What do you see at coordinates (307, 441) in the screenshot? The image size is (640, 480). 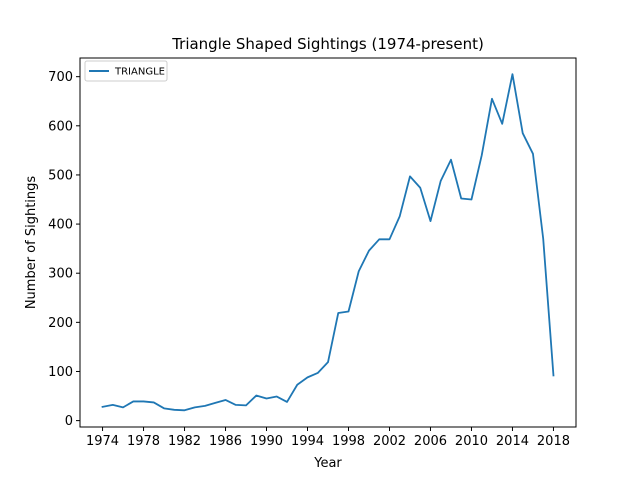 I see `x-tick-label: 1994` at bounding box center [307, 441].